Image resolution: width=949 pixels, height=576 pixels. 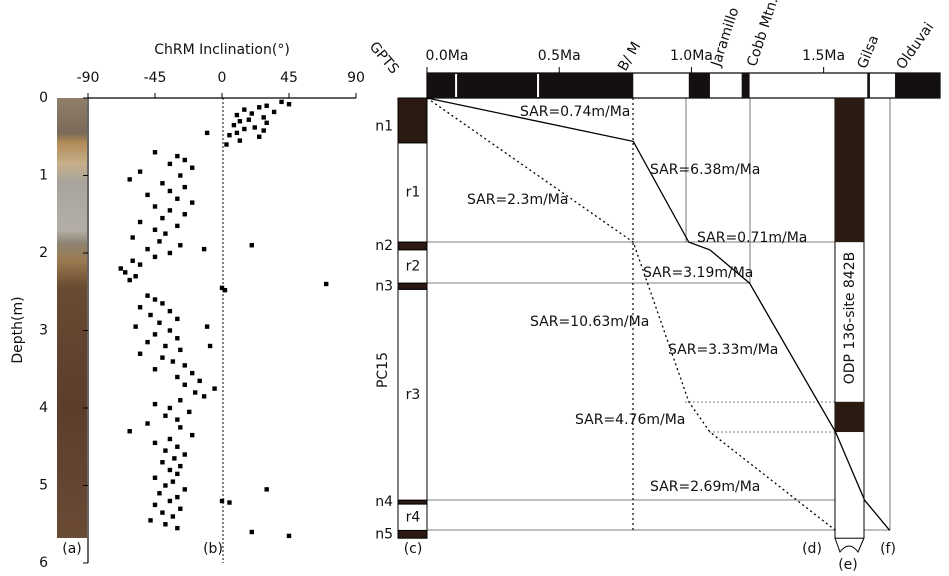 I want to click on panel-label: (a), so click(x=72, y=549).